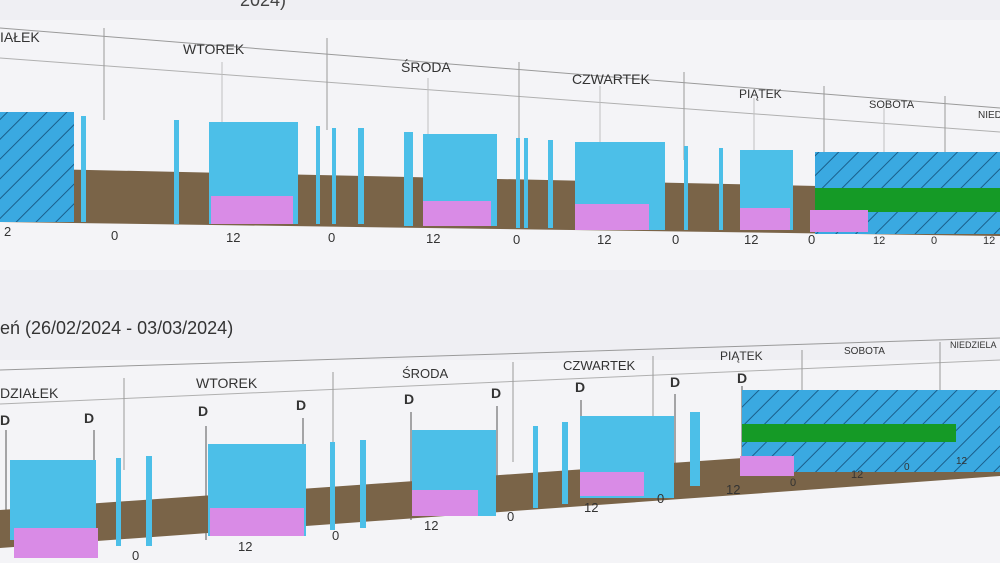 The width and height of the screenshot is (1000, 563). What do you see at coordinates (117, 328) in the screenshot?
I see `week2-title: eń (26/02/2024 - 03/03/2024)` at bounding box center [117, 328].